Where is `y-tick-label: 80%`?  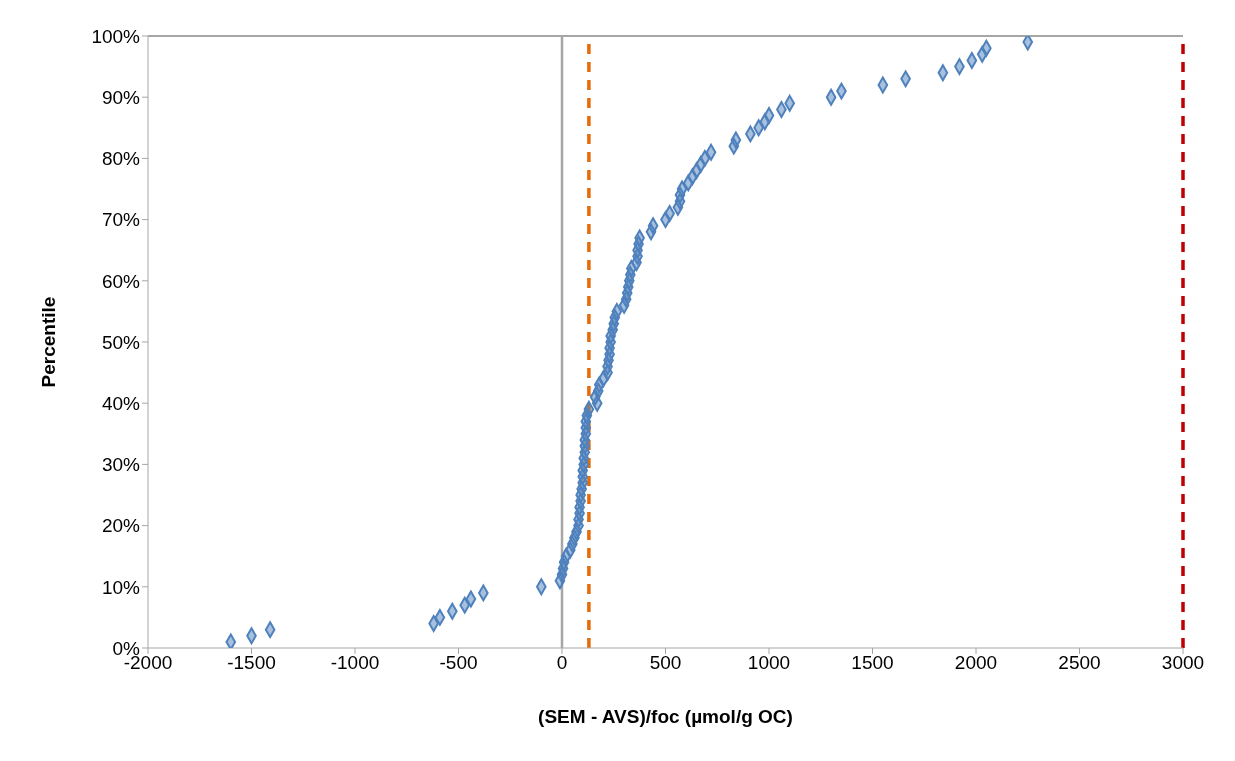
y-tick-label: 80% is located at coordinates (121, 159).